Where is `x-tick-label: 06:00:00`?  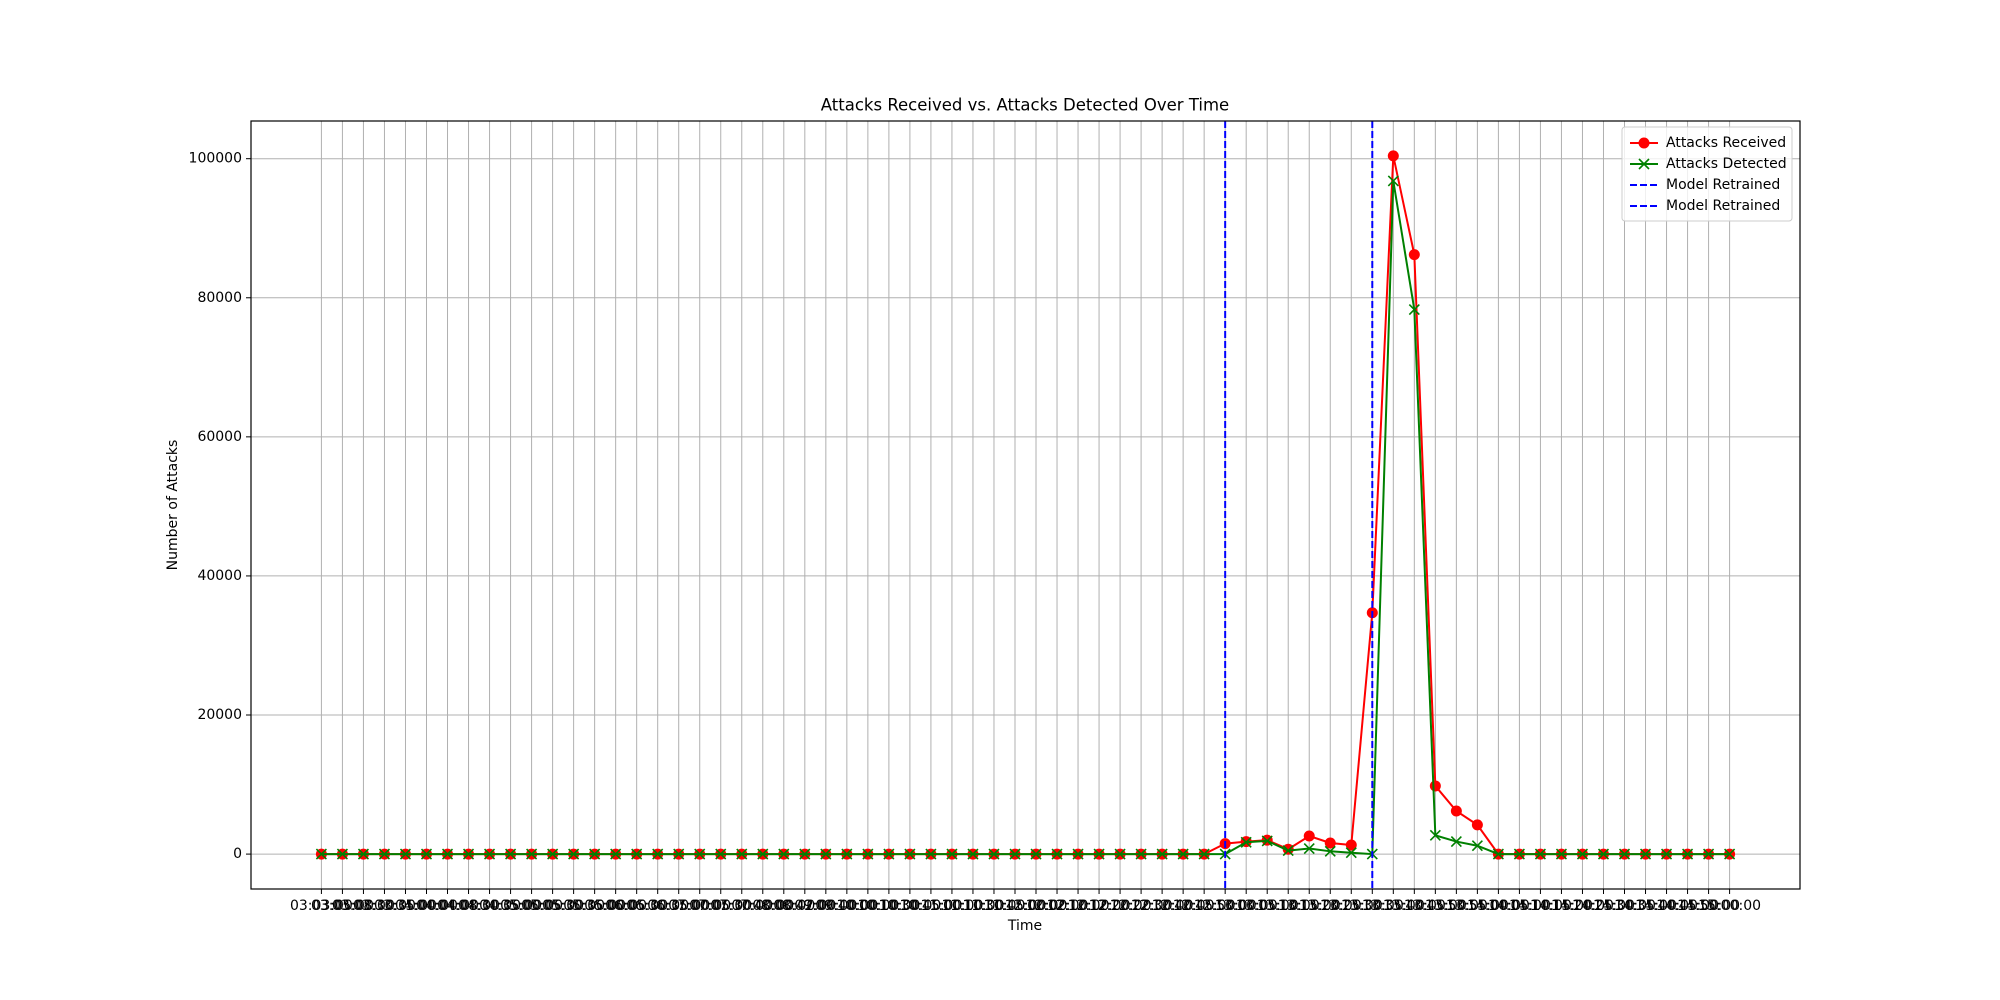
x-tick-label: 06:00:00 is located at coordinates (615, 906).